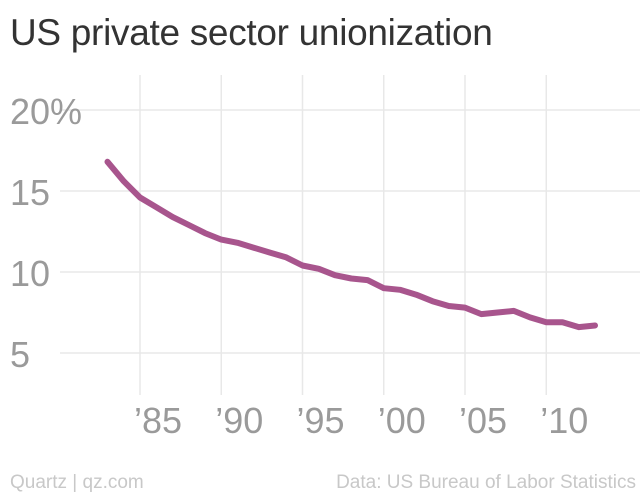 This screenshot has height=500, width=640. Describe the element at coordinates (251, 32) in the screenshot. I see `chart-title: US private sector unionization` at that location.